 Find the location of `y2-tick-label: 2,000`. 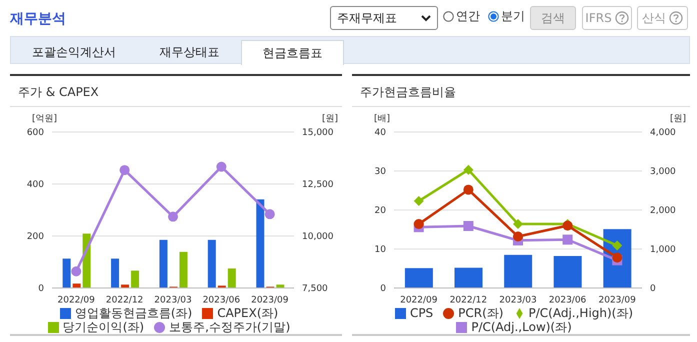

y2-tick-label: 2,000 is located at coordinates (663, 211).